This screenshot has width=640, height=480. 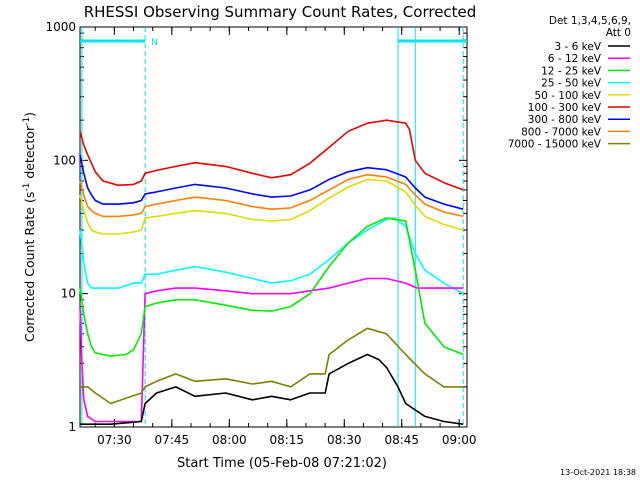 I want to click on y-axis-label-tail: detector, so click(x=29, y=154).